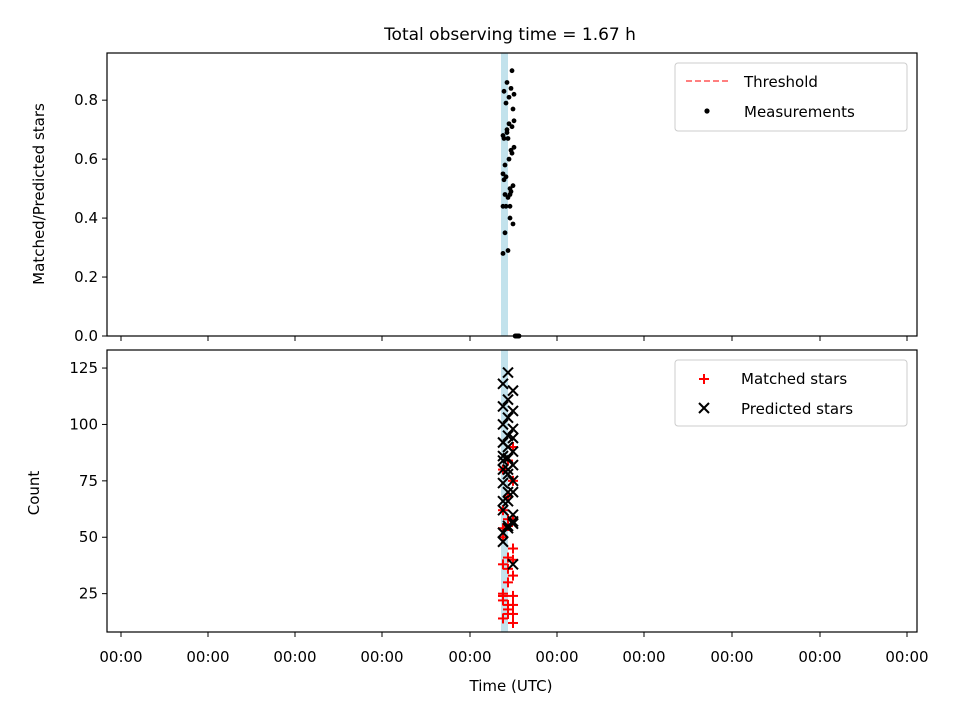 The height and width of the screenshot is (720, 960). What do you see at coordinates (88, 594) in the screenshot?
I see `bottom-y-tick-label: 25` at bounding box center [88, 594].